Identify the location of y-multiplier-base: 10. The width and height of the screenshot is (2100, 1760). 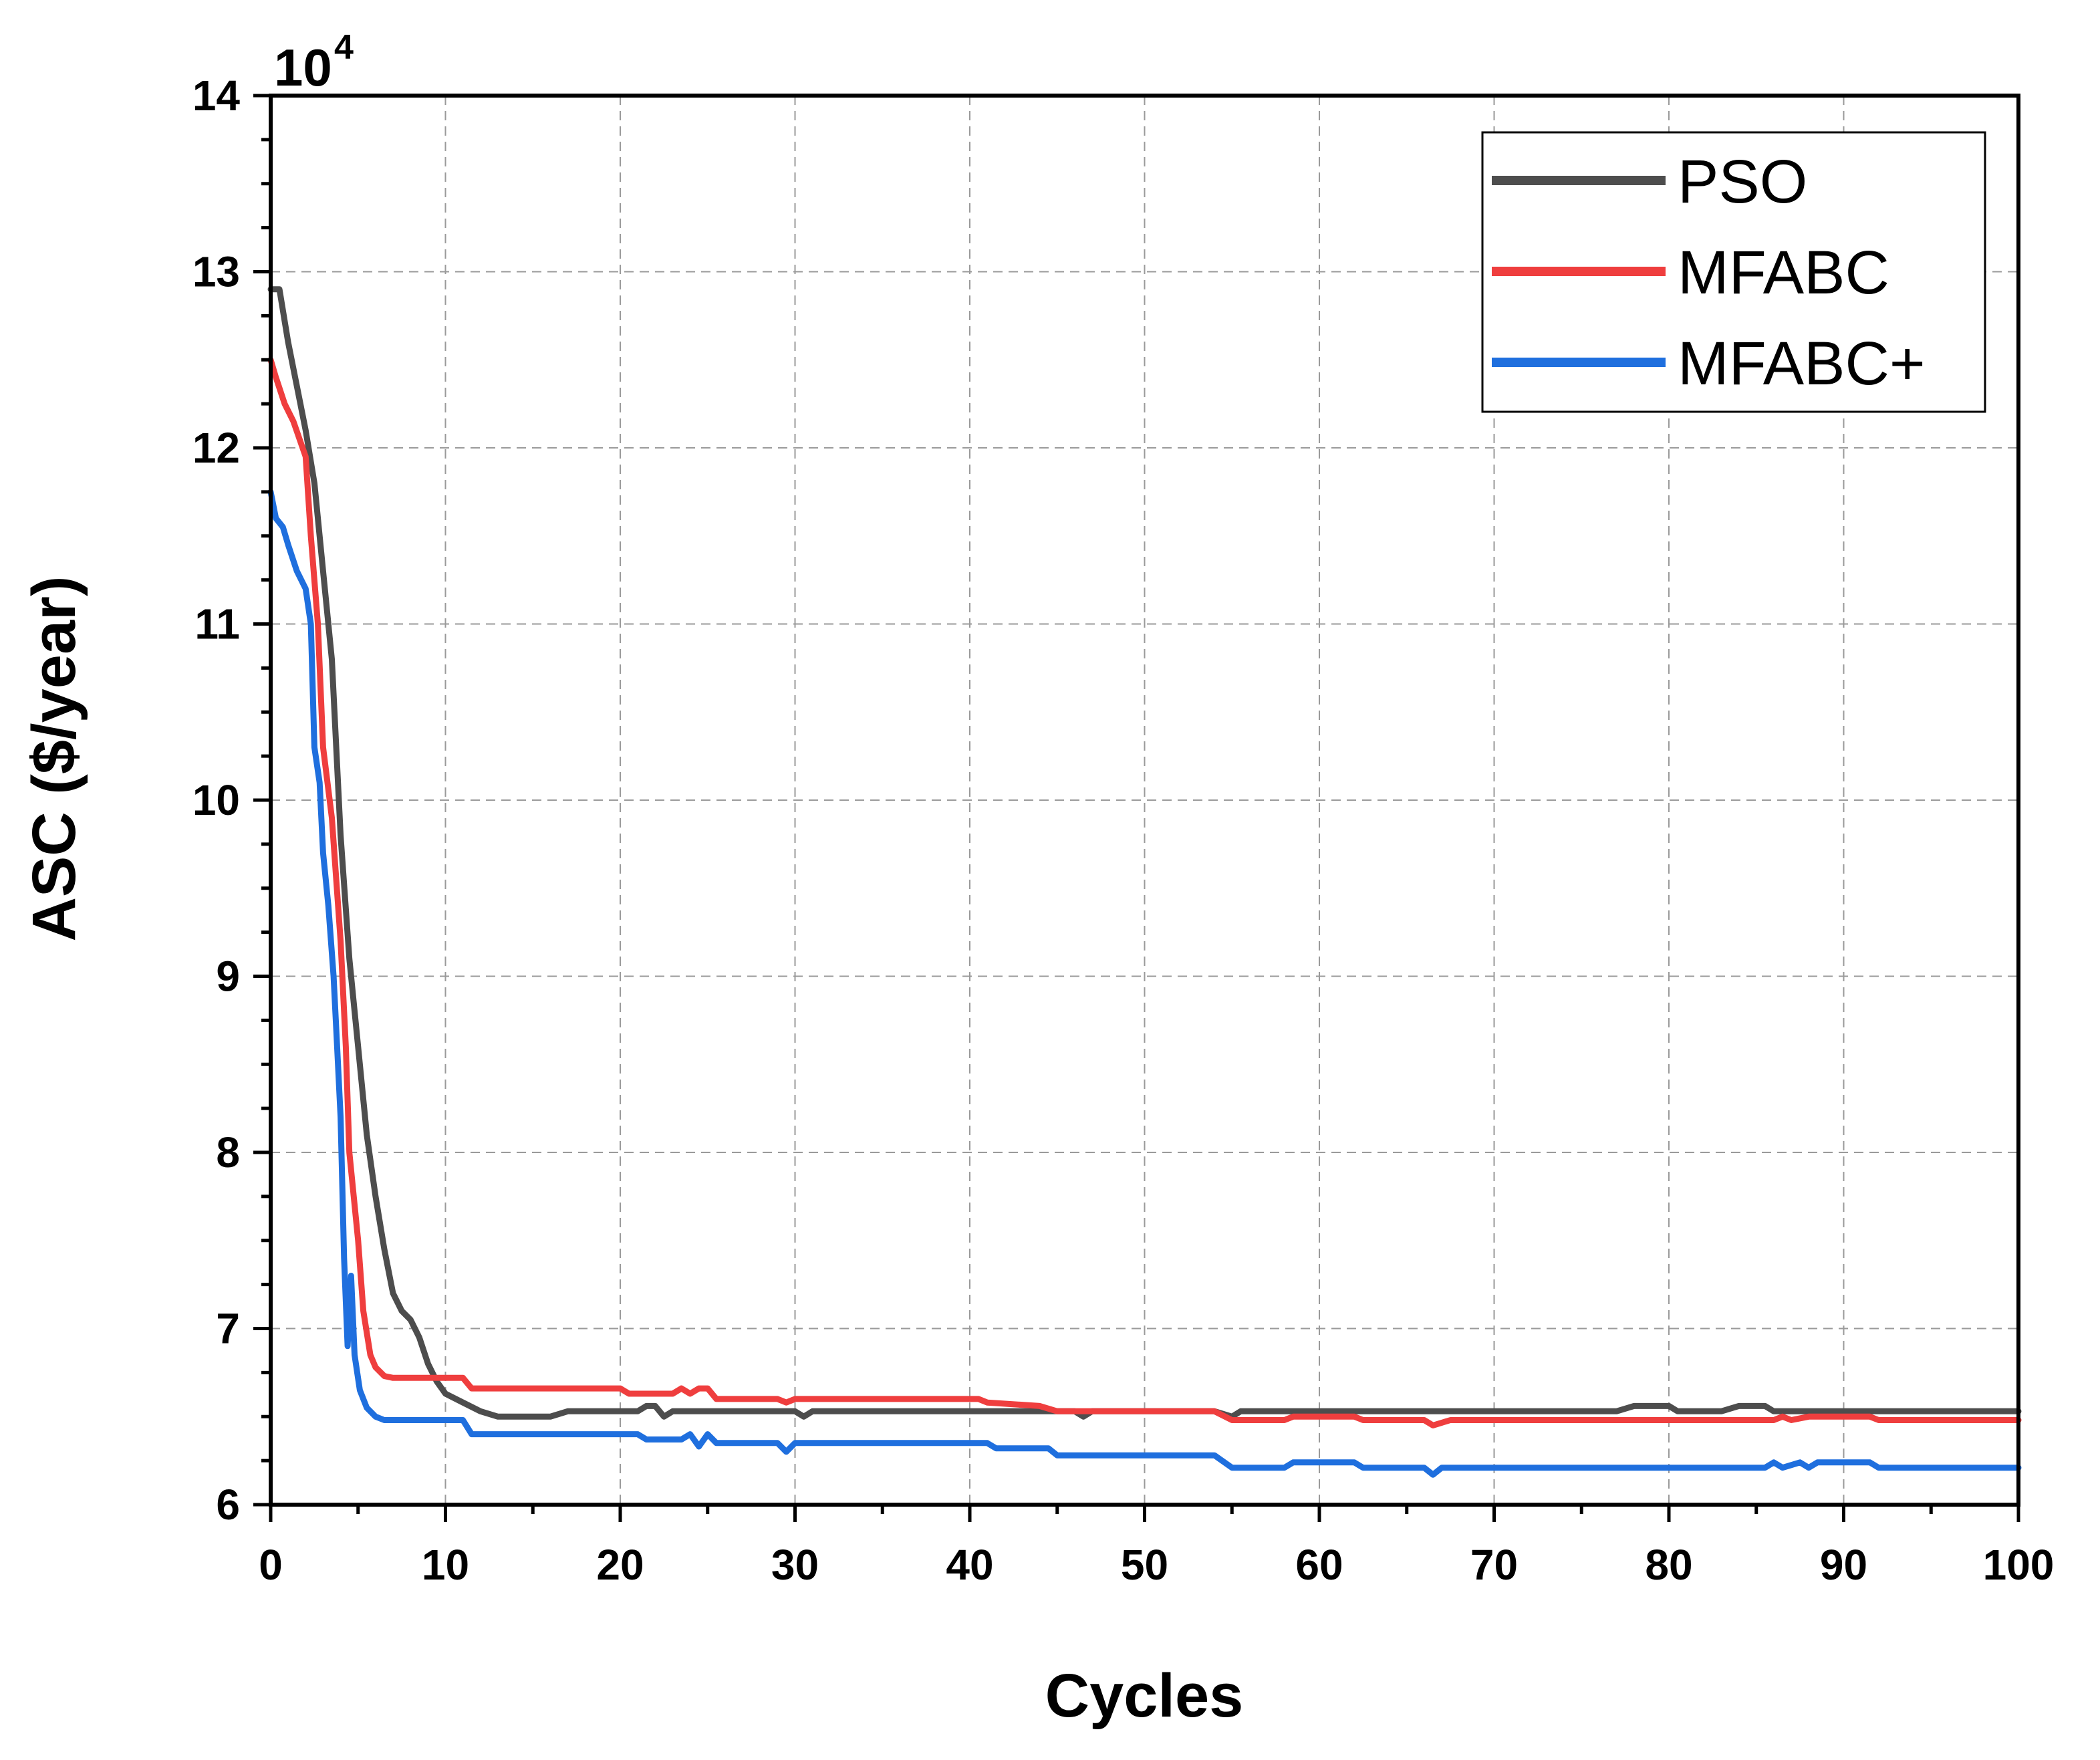
(303, 67).